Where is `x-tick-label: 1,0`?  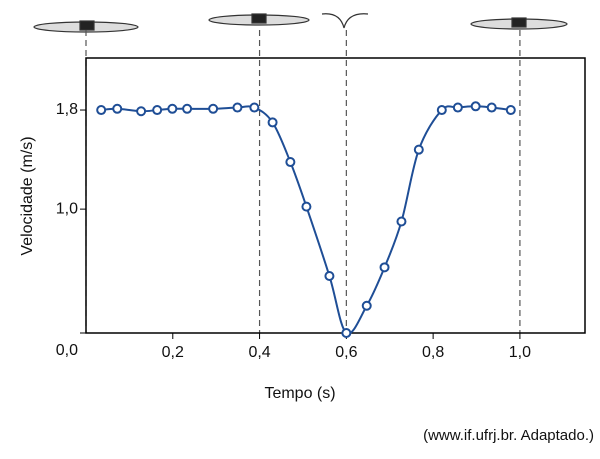 x-tick-label: 1,0 is located at coordinates (520, 352).